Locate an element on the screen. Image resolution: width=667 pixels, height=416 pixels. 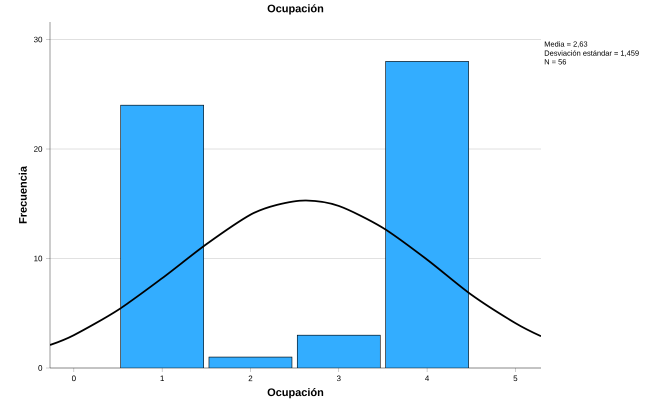
y-axis-title: Frecuencia is located at coordinates (22, 195).